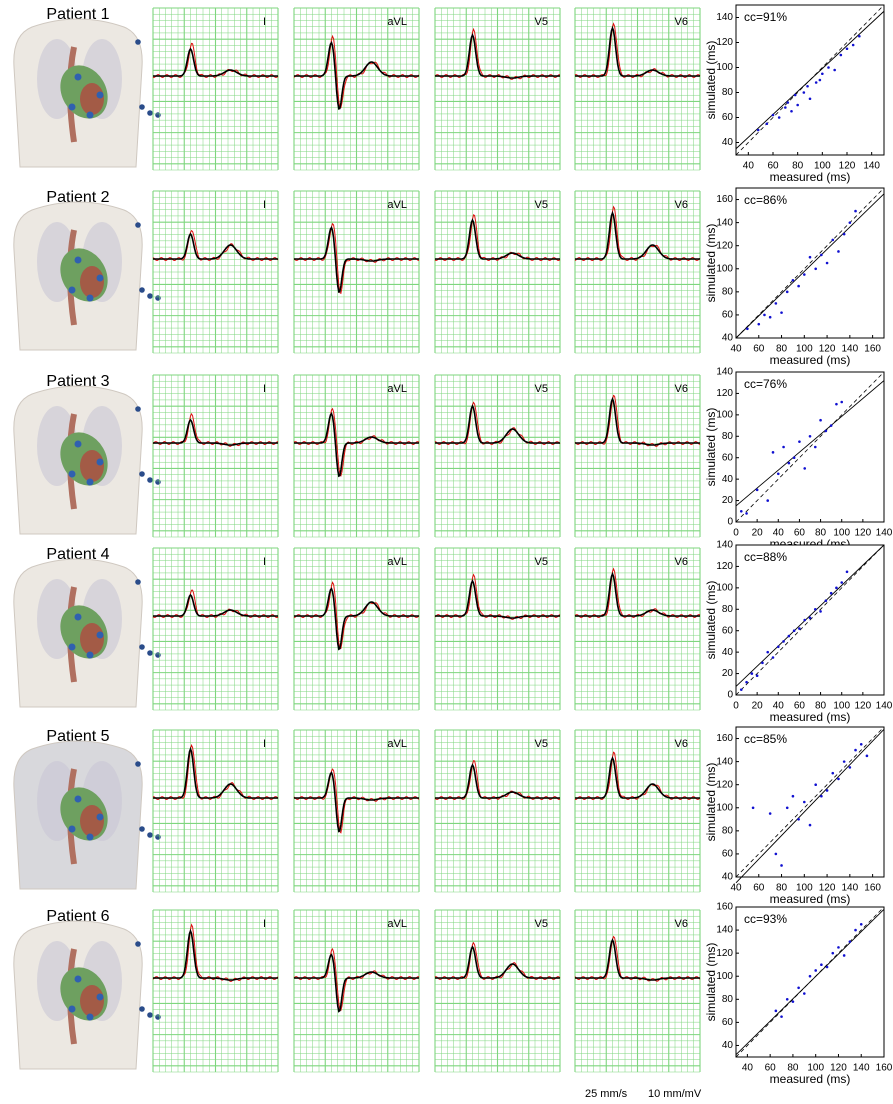 The image size is (893, 1104). I want to click on y-tick-label: 0, so click(730, 522).